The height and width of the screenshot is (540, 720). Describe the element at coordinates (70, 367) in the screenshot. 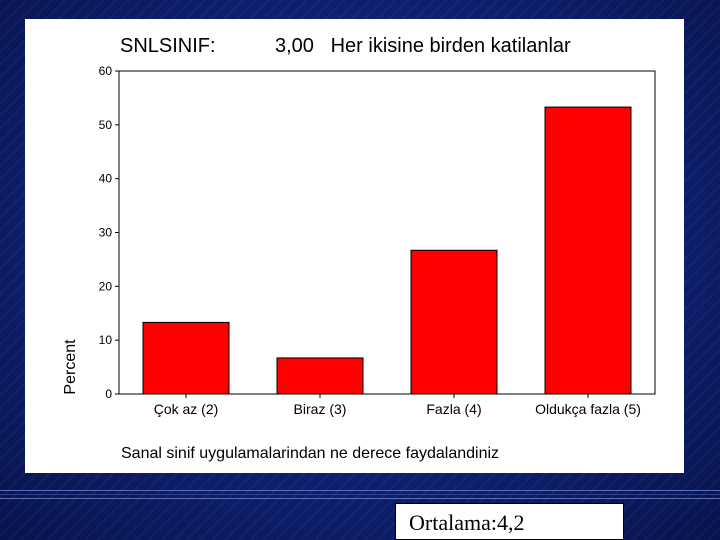

I see `y-axis-label: Percent` at that location.